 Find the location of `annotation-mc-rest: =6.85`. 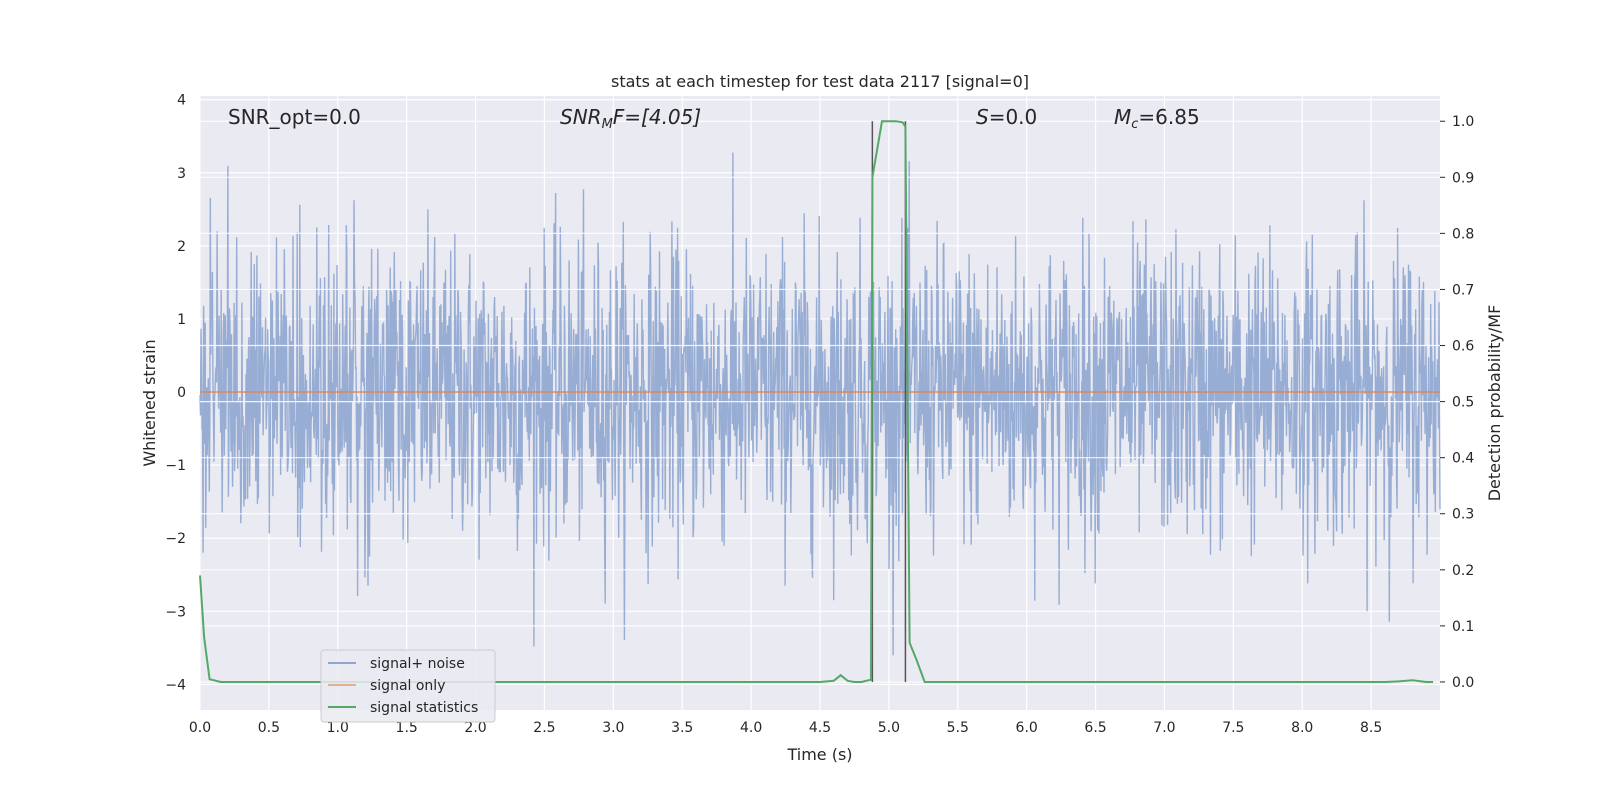

annotation-mc-rest: =6.85 is located at coordinates (1168, 117).